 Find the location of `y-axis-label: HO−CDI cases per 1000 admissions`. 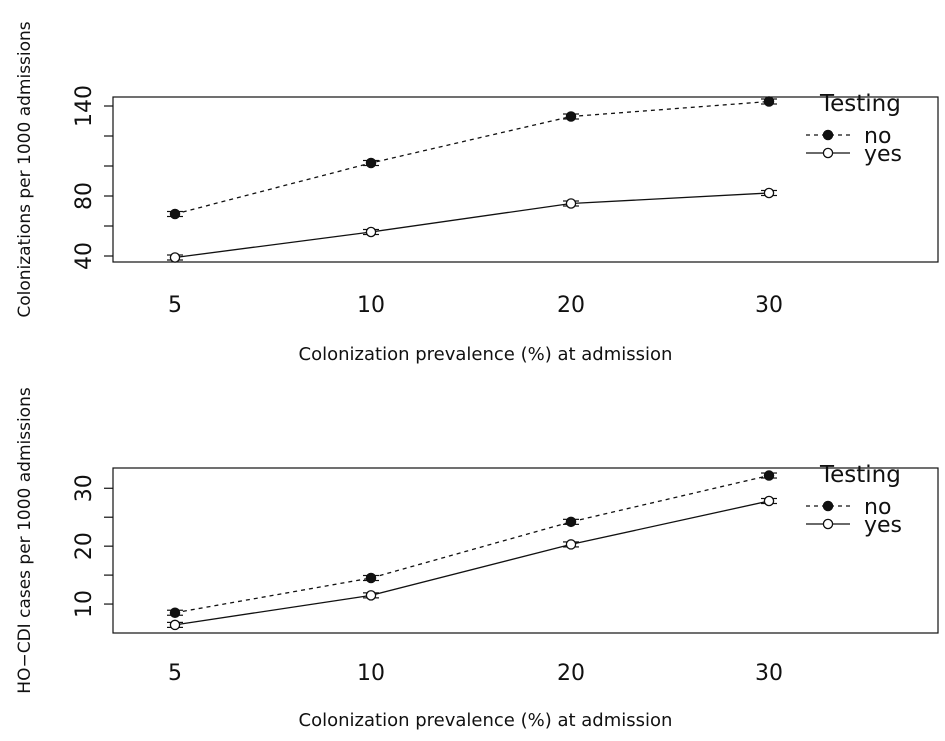

y-axis-label: HO−CDI cases per 1000 admissions is located at coordinates (25, 540).